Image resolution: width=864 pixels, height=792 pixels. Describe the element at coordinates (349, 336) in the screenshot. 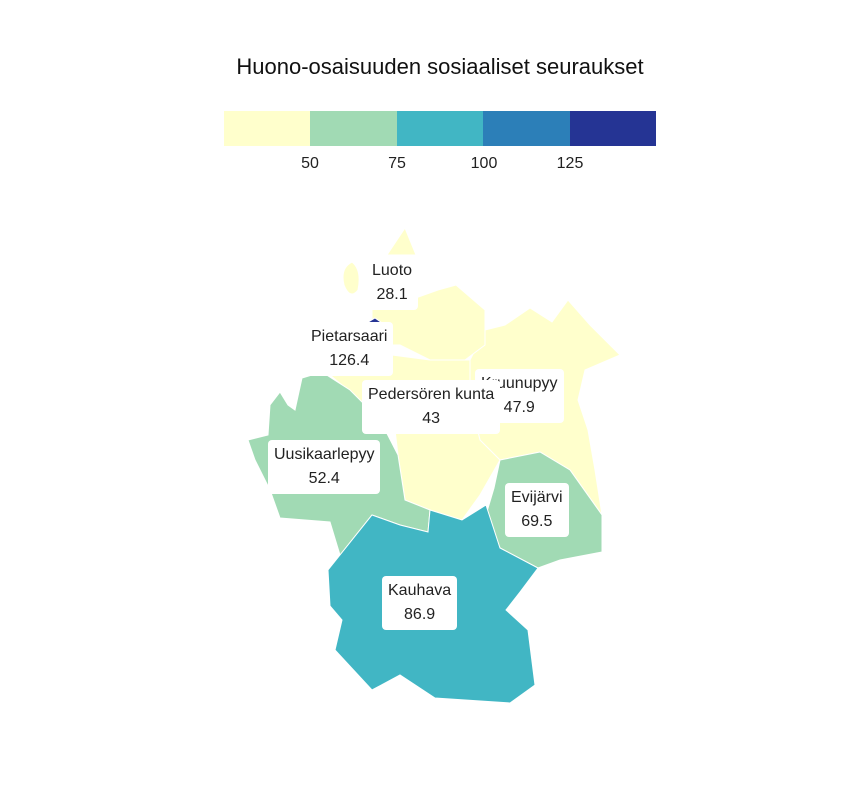

I see `region-name: Pietarsaari` at that location.